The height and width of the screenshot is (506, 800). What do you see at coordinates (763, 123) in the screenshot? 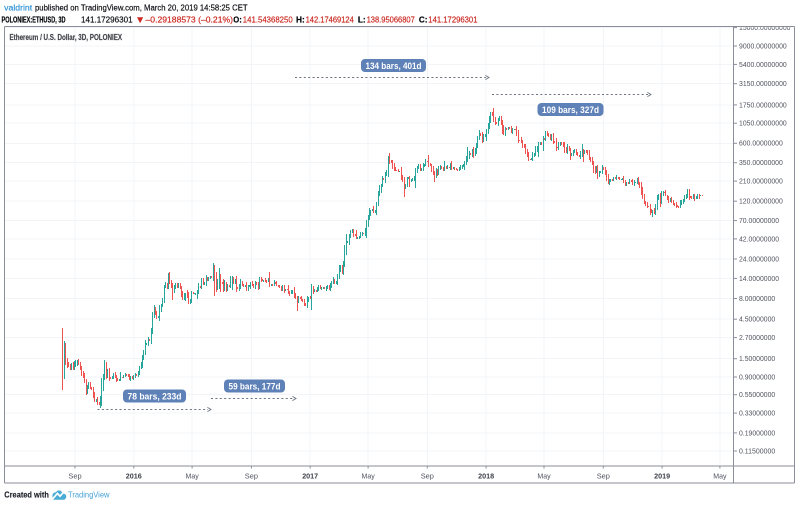
I see `svg-text: 1050.00000000` at bounding box center [763, 123].